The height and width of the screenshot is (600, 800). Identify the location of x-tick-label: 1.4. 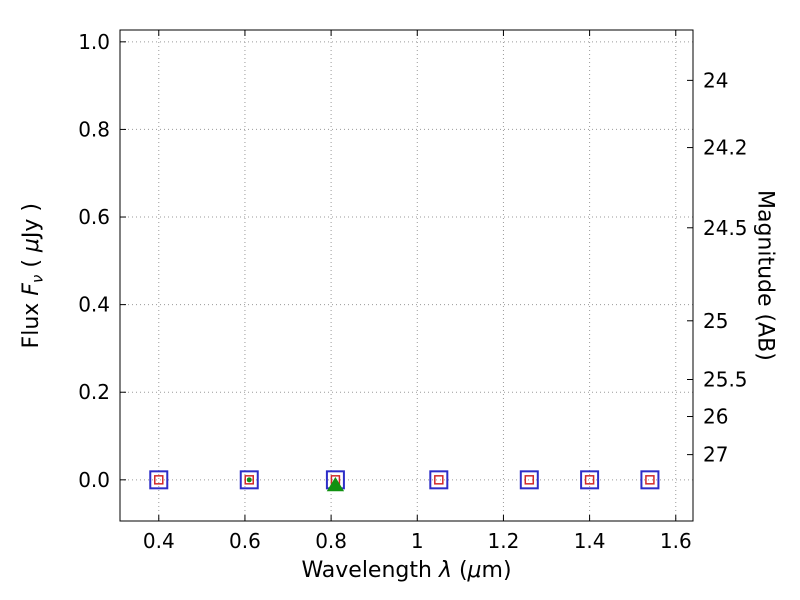
(590, 541).